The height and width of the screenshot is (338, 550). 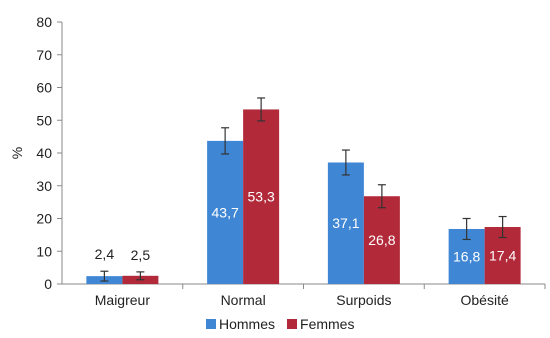 What do you see at coordinates (327, 324) in the screenshot?
I see `legend-label: Femmes` at bounding box center [327, 324].